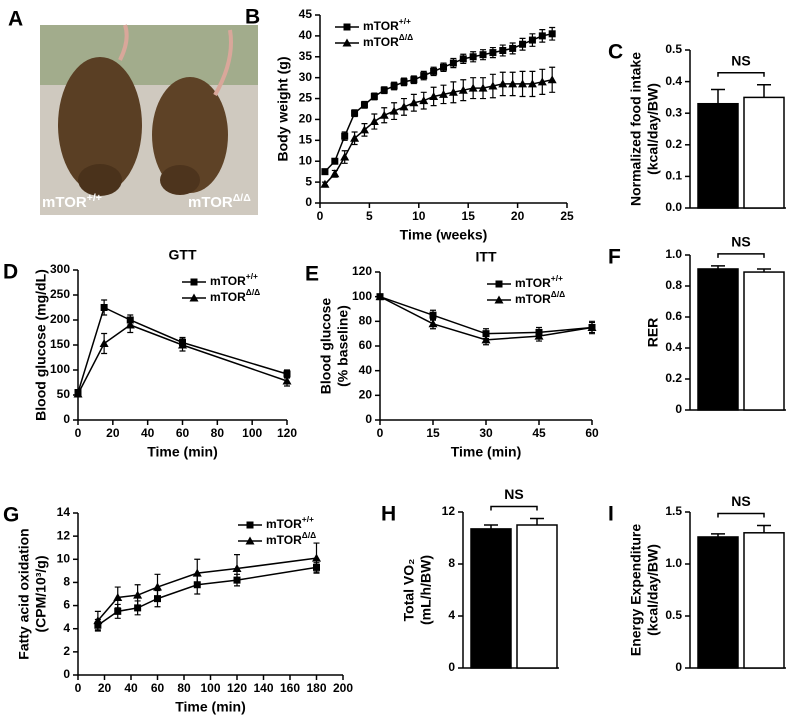 Image resolution: width=800 pixels, height=719 pixels. What do you see at coordinates (252, 433) in the screenshot?
I see `x-tick-label: 100` at bounding box center [252, 433].